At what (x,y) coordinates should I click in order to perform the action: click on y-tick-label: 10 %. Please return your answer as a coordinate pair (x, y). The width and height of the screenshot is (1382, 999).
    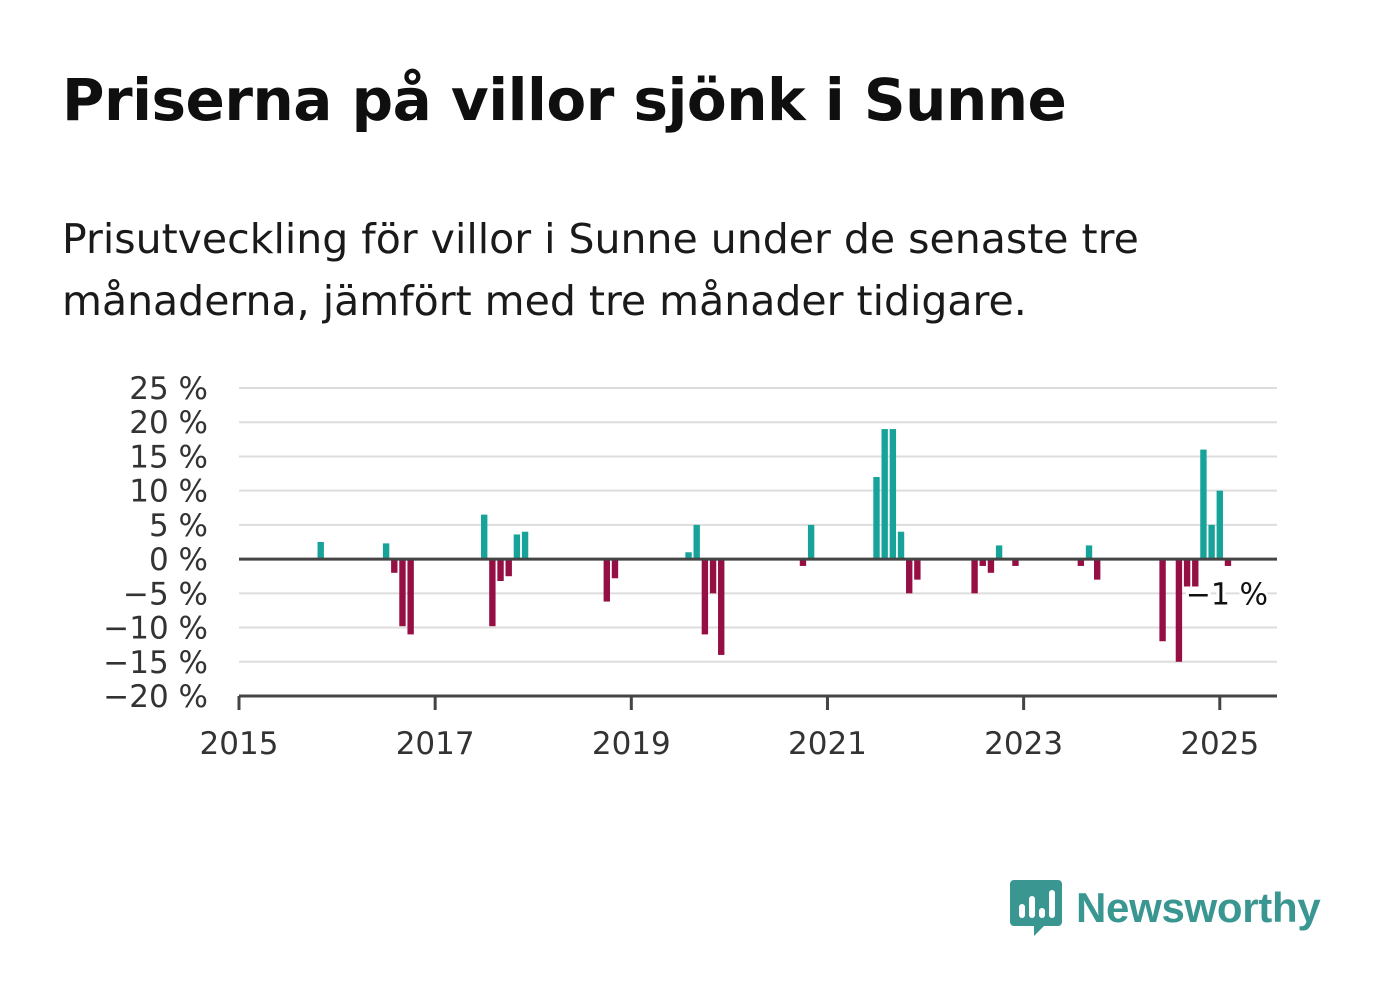
    Looking at the image, I should click on (168, 492).